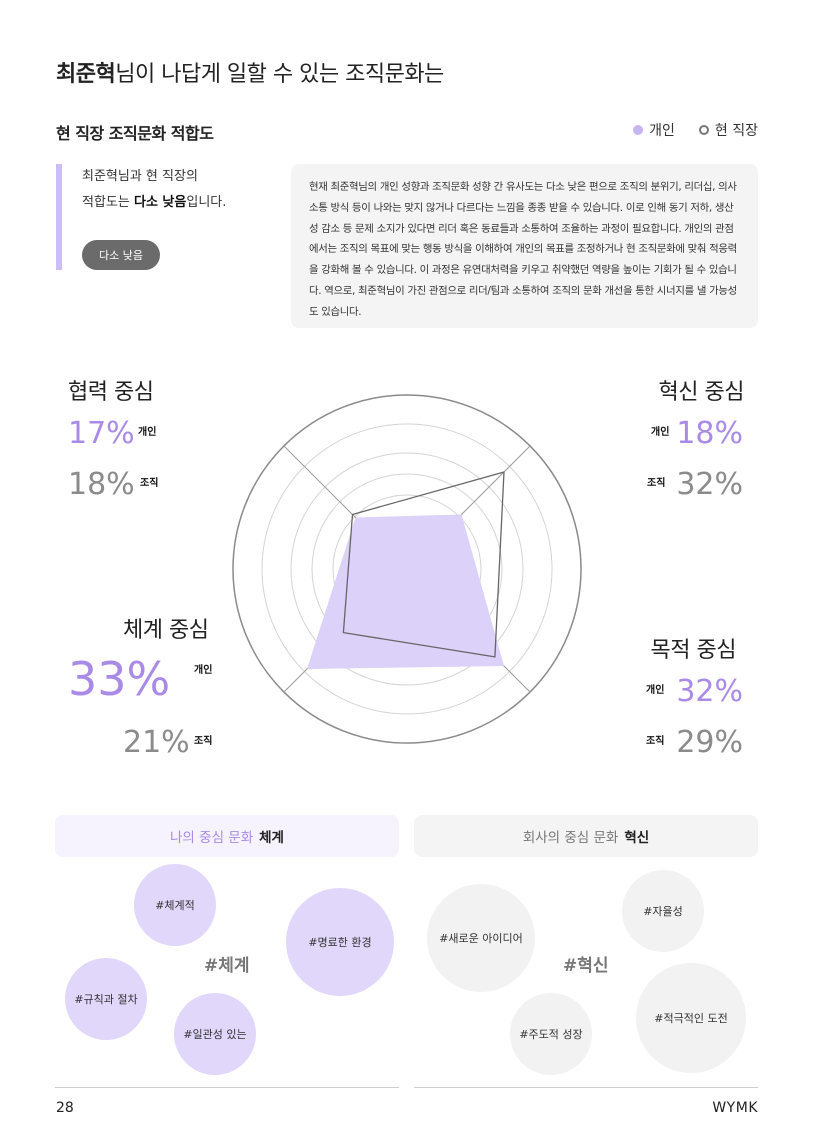 The image size is (813, 1146). Describe the element at coordinates (701, 392) in the screenshot. I see `innovation-title: 혁신 중심` at that location.